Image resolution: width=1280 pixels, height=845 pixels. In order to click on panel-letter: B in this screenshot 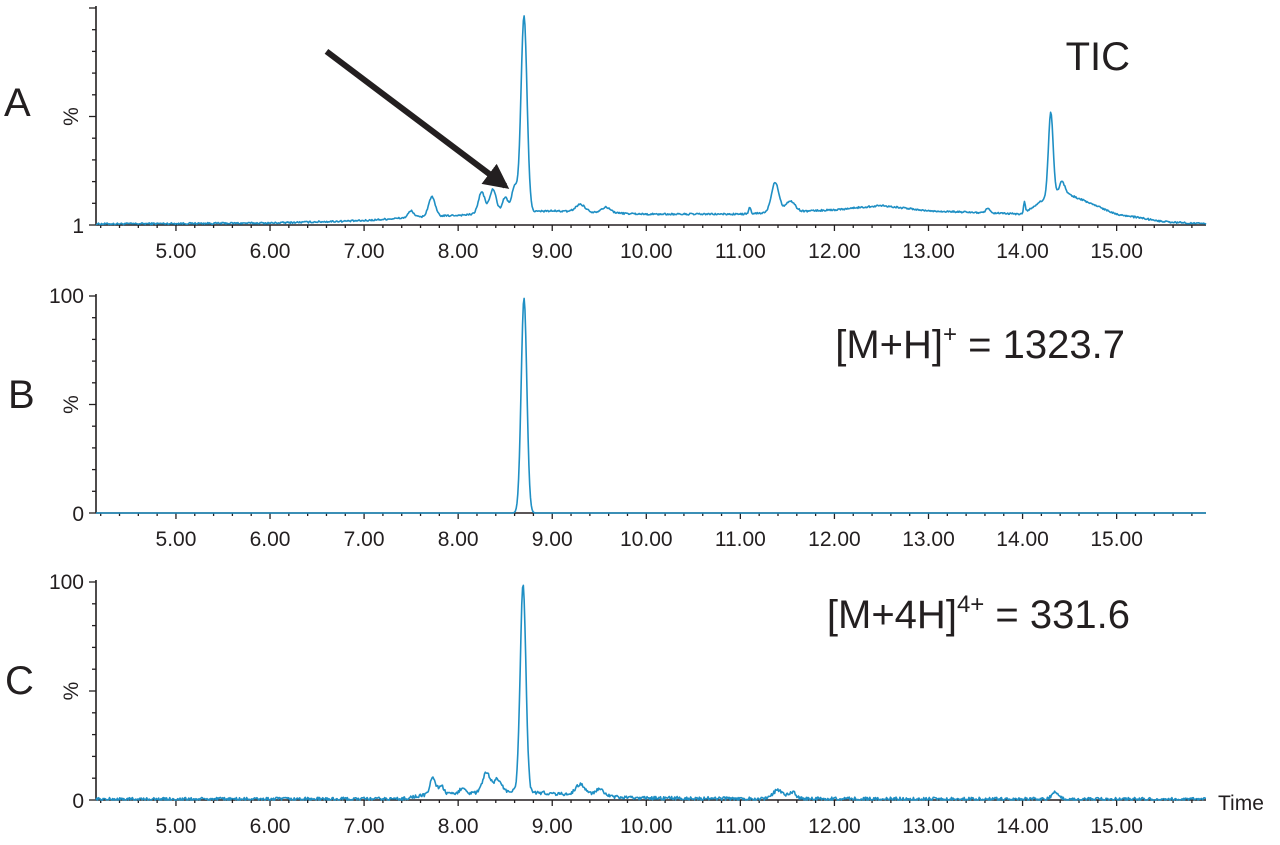, I will do `click(21, 395)`.